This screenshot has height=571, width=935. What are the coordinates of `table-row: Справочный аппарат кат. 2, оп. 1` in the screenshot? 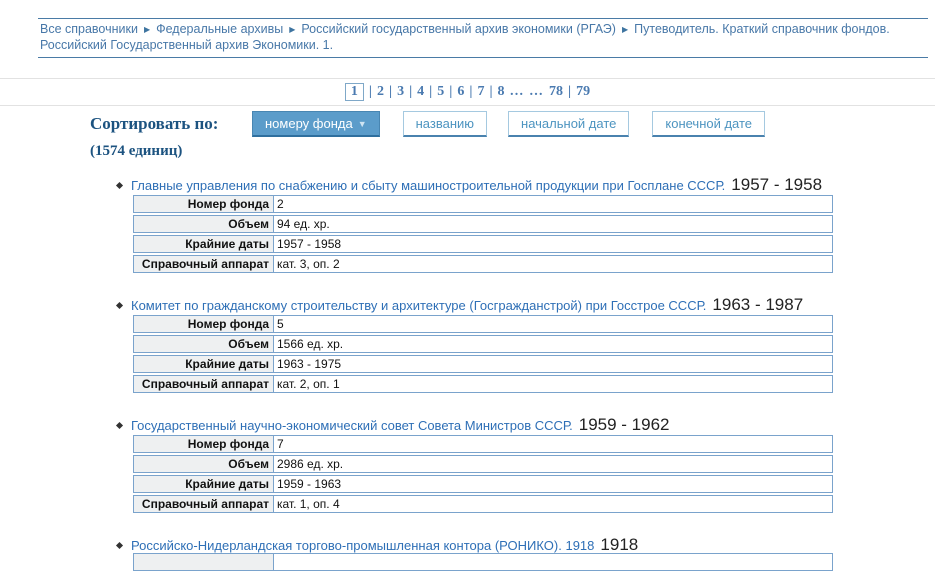 It's located at (483, 384).